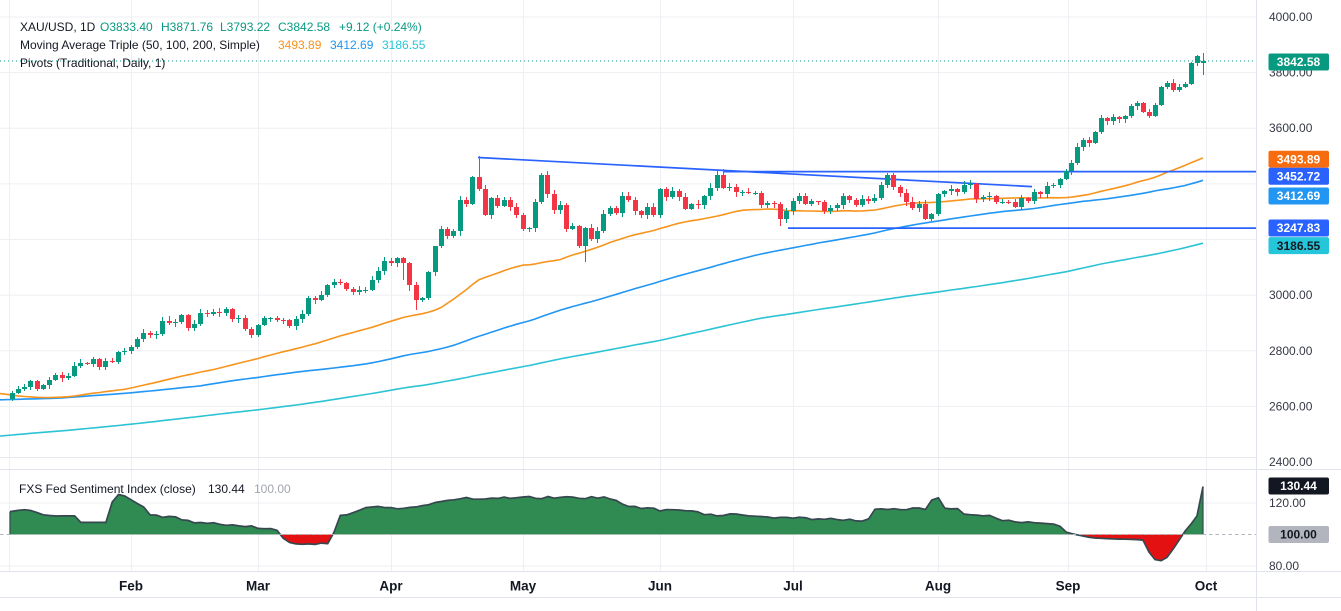 The image size is (1341, 611). I want to click on svg-text: 3000.00, so click(1291, 295).